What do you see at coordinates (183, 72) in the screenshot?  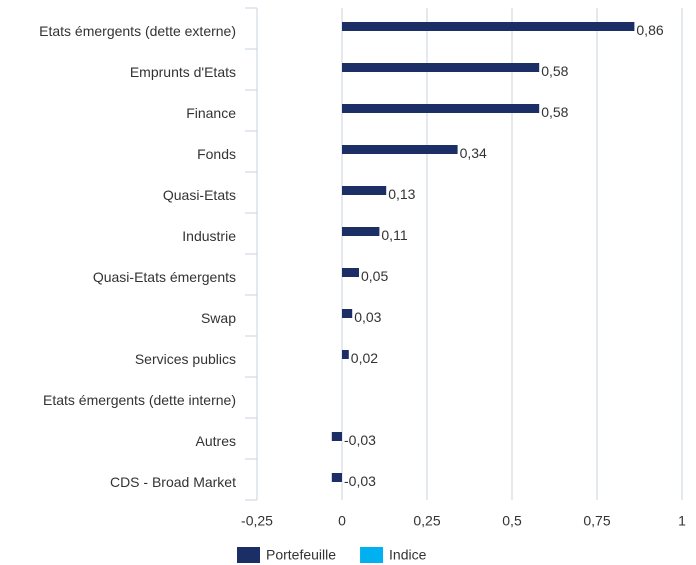 I see `y-tick-label: Emprunts d'Etats` at bounding box center [183, 72].